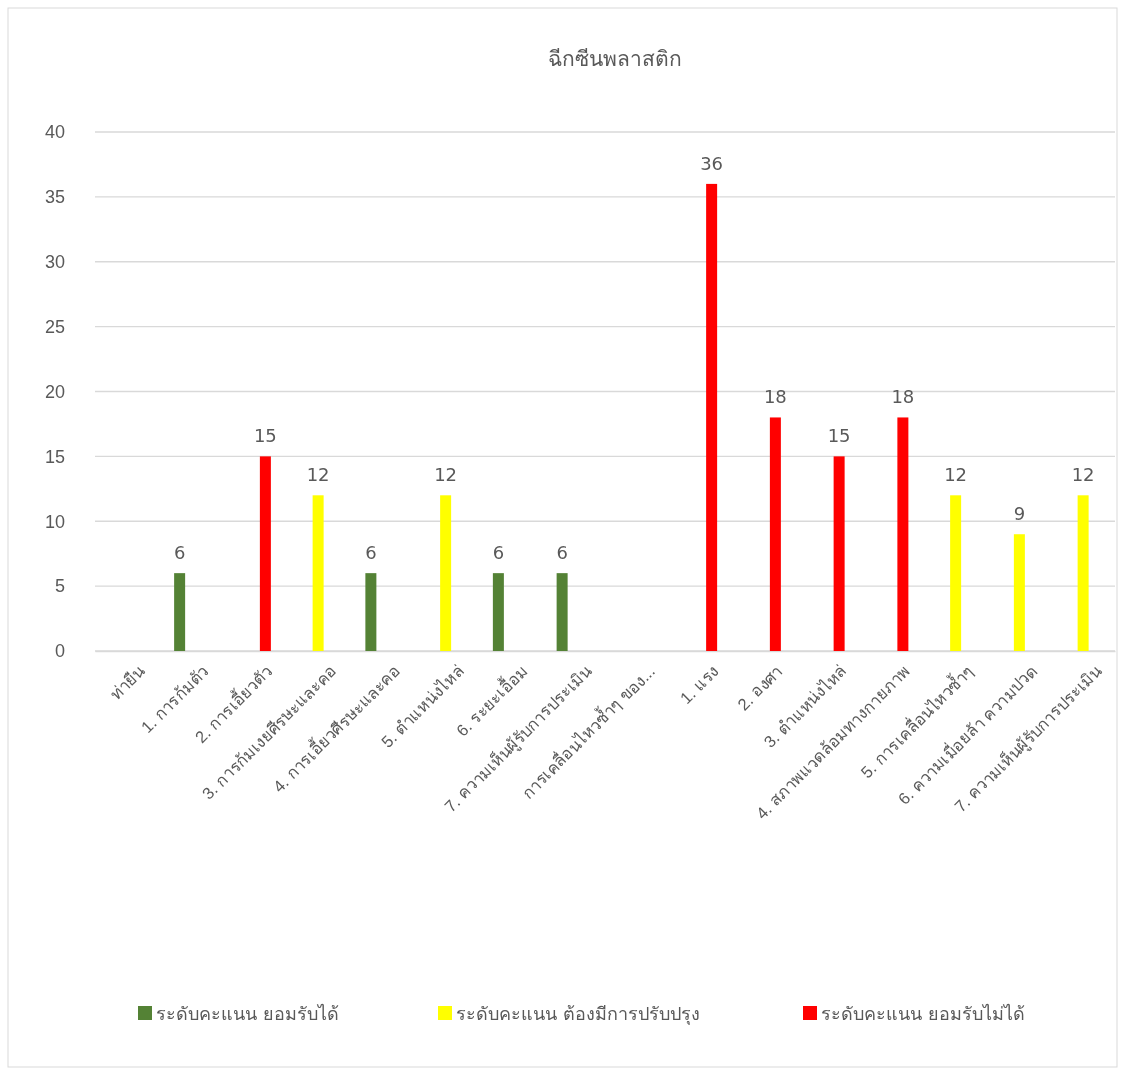 The width and height of the screenshot is (1125, 1075). Describe the element at coordinates (712, 163) in the screenshot. I see `data-label: 36` at that location.